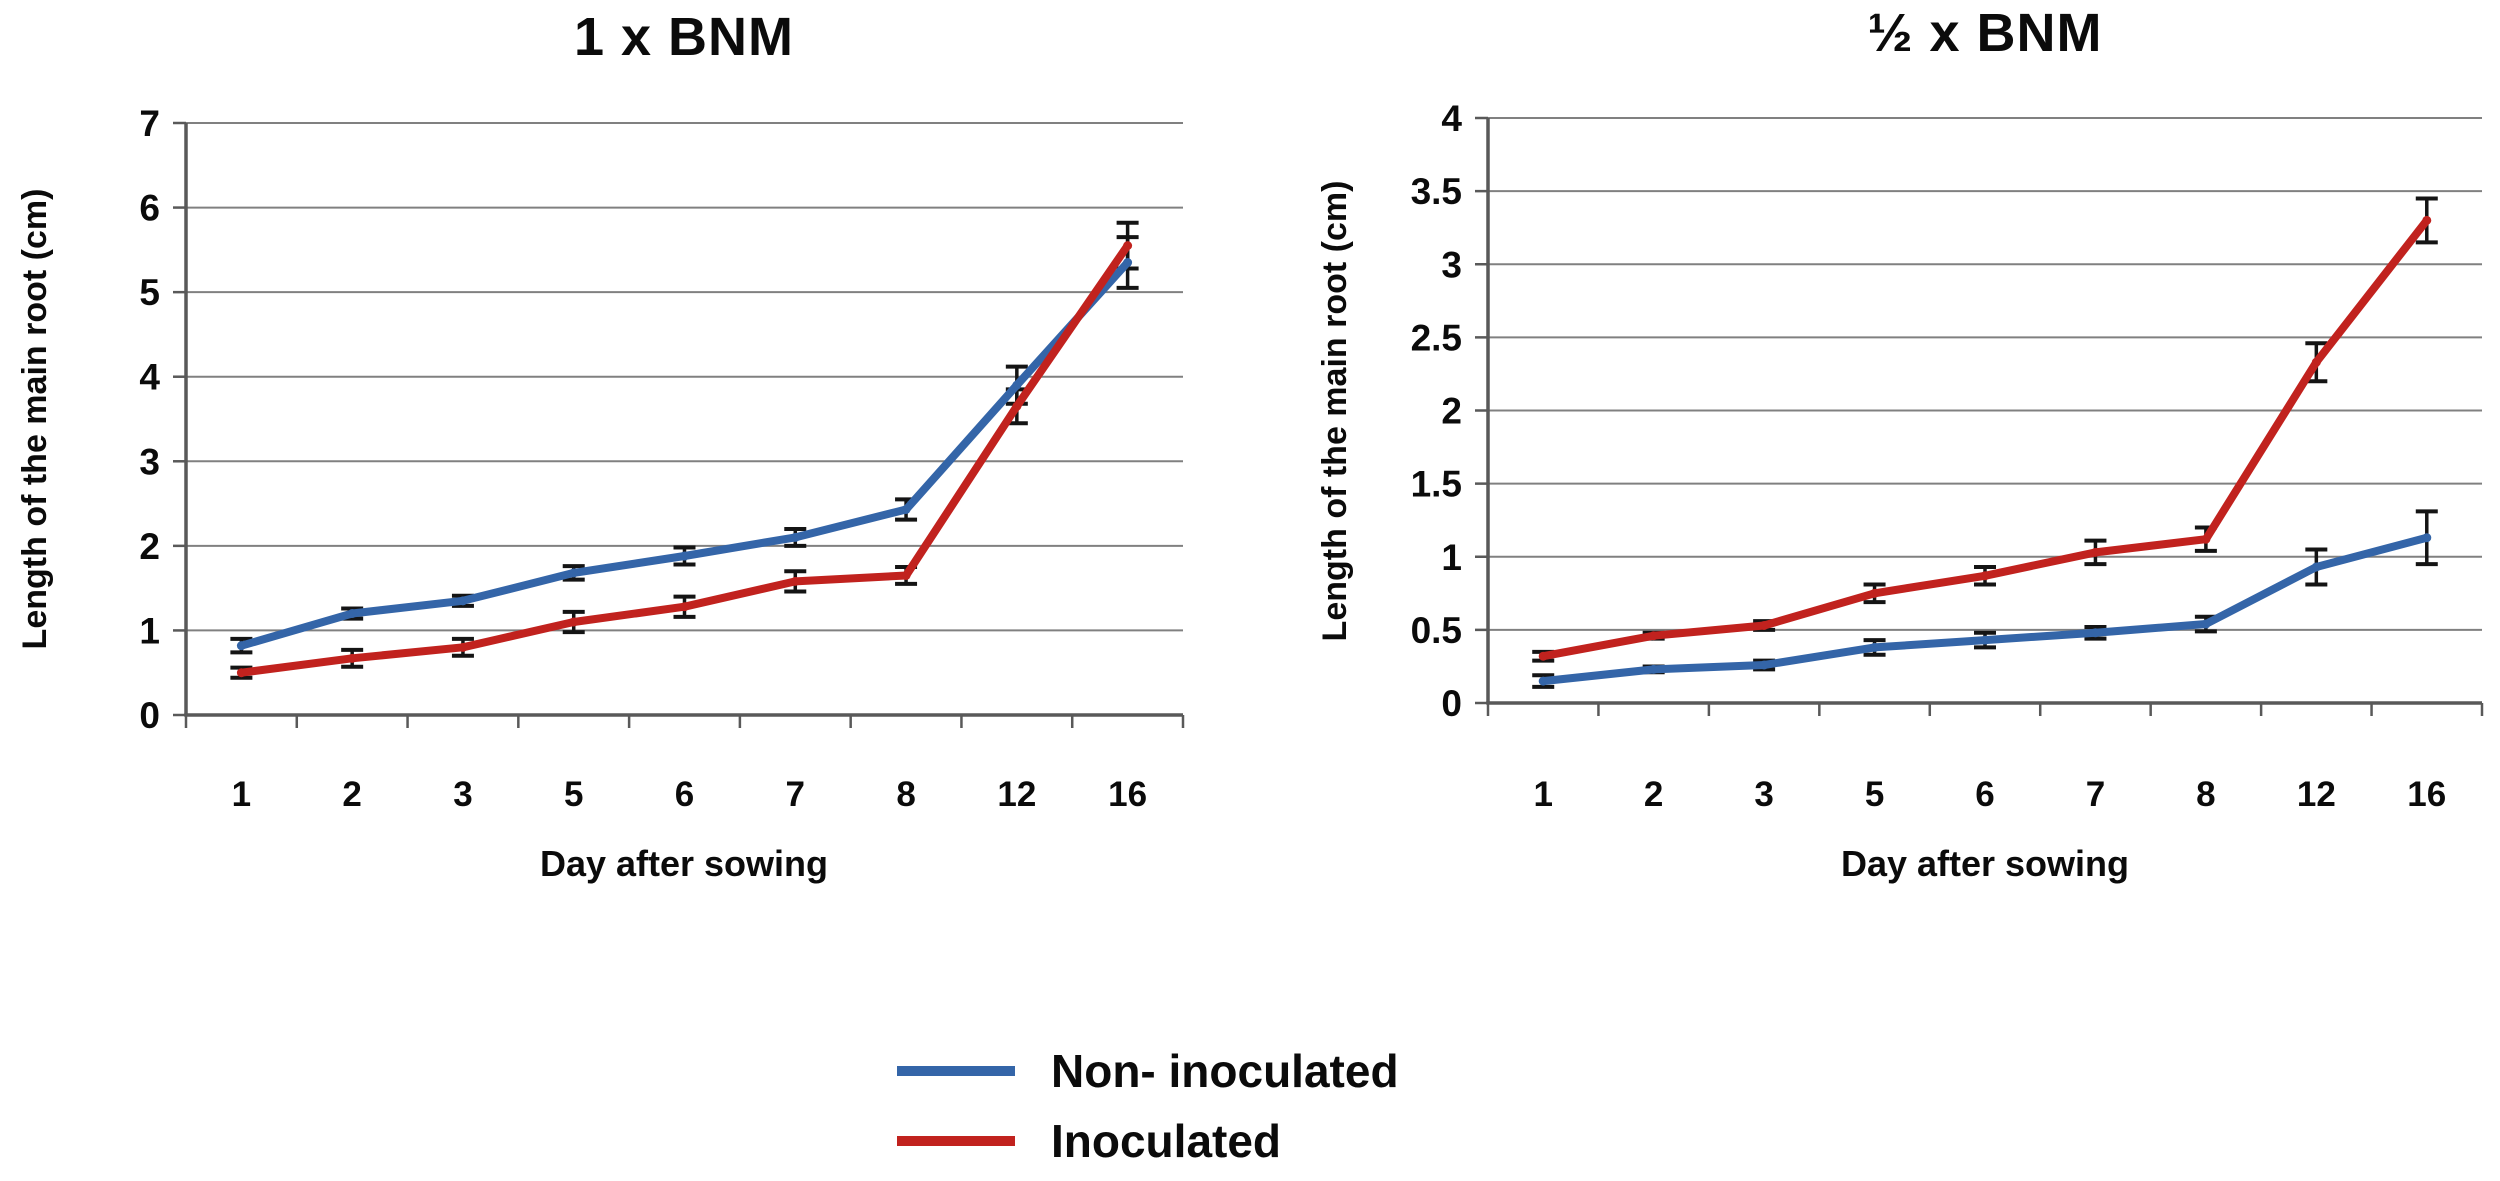  I want to click on y-tick-label: 6, so click(149, 208).